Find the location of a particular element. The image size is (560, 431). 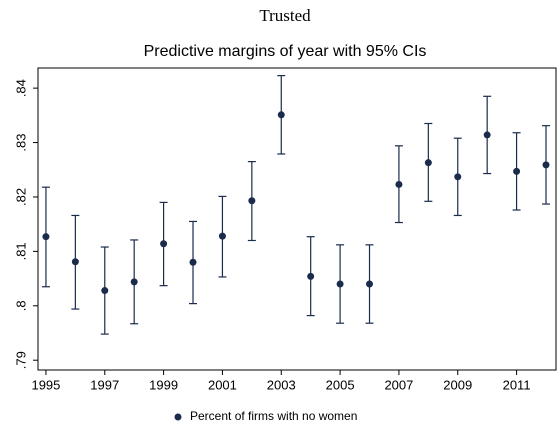

y-tick-label: .81 is located at coordinates (20, 251).